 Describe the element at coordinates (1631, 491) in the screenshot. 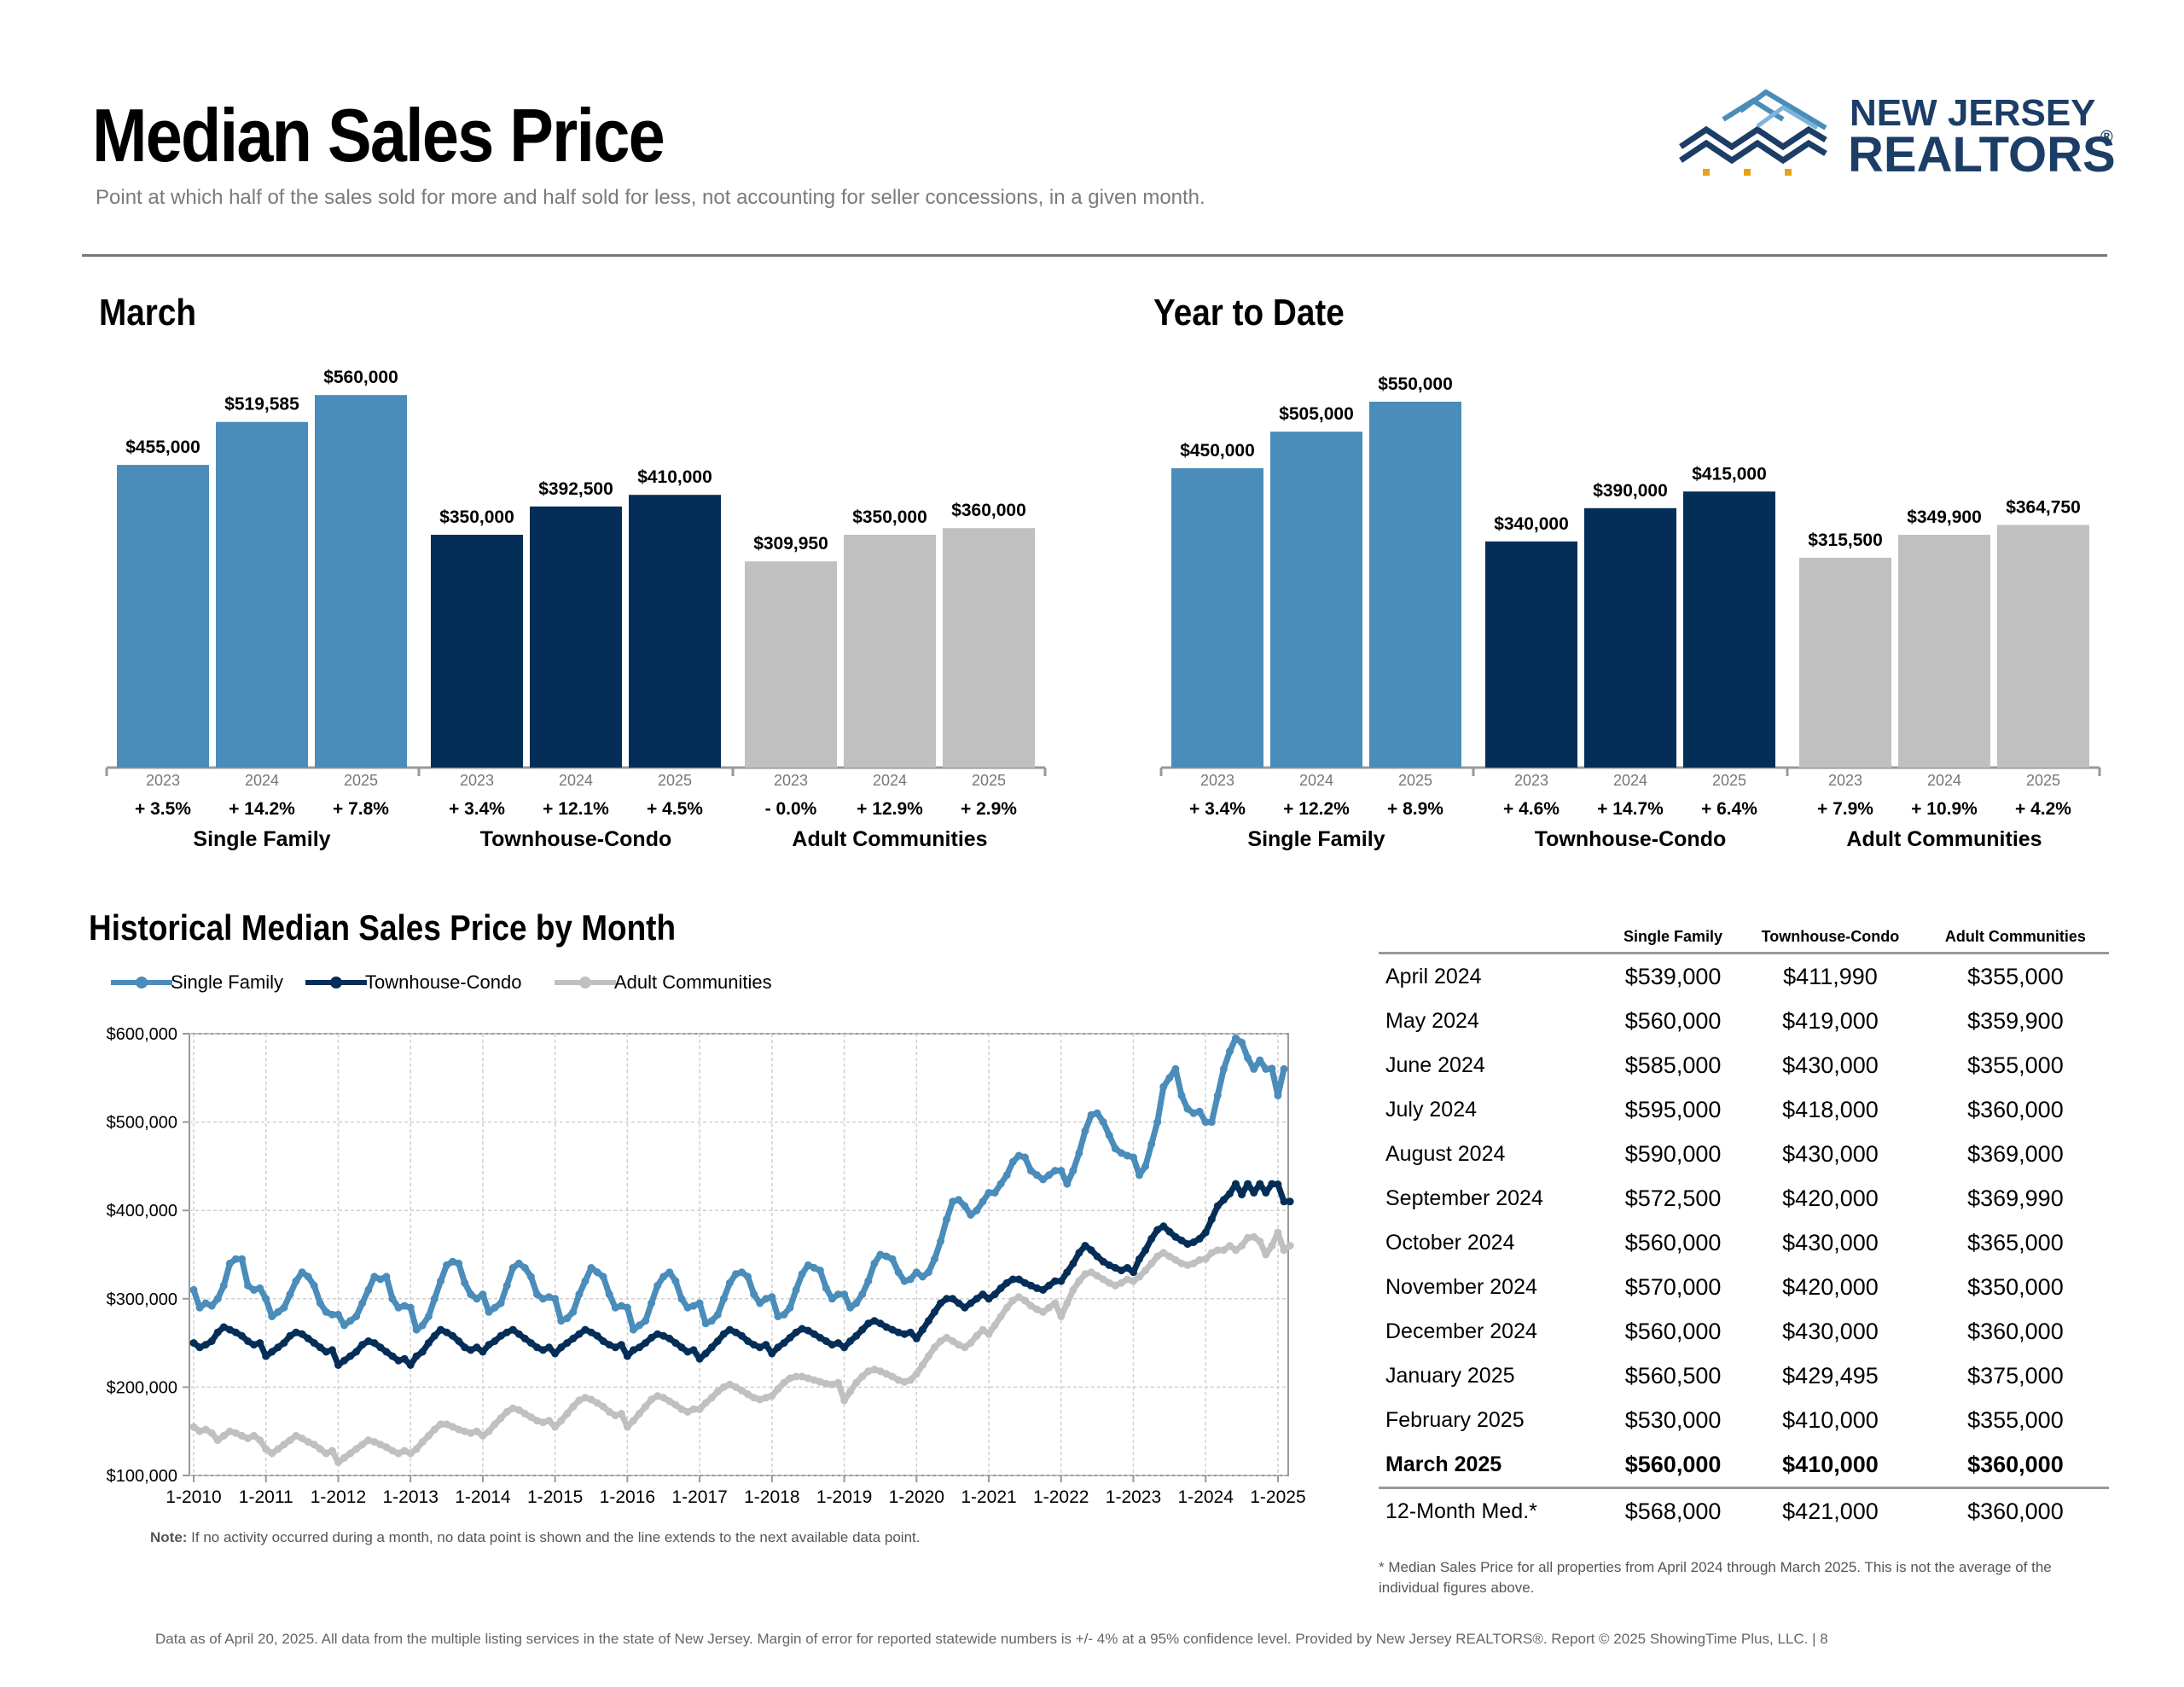

I see `bar-value-label: $390,000` at that location.